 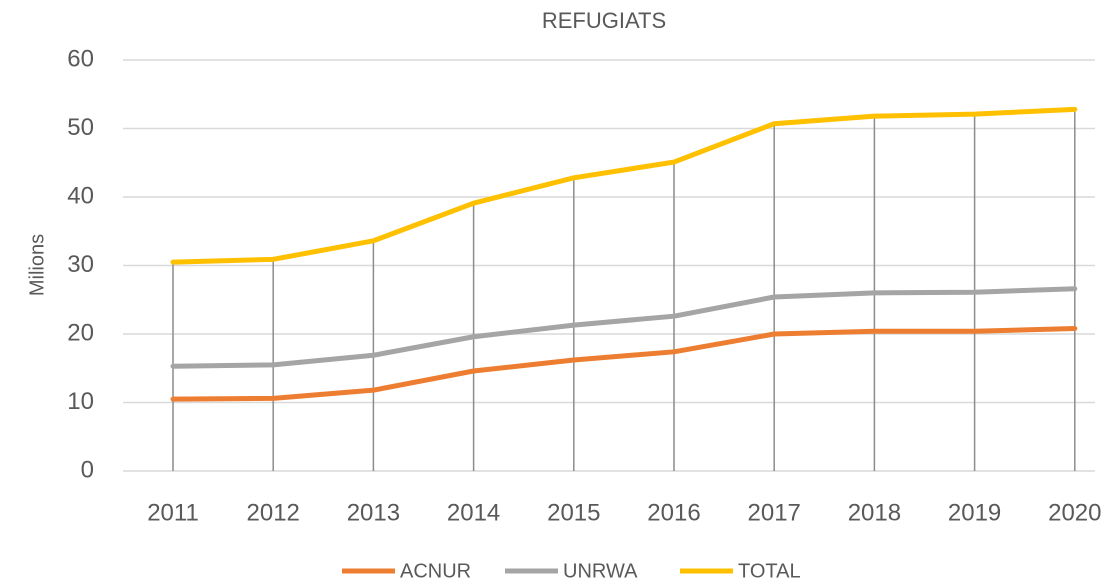 I want to click on y-tick-label: 20, so click(x=80, y=332).